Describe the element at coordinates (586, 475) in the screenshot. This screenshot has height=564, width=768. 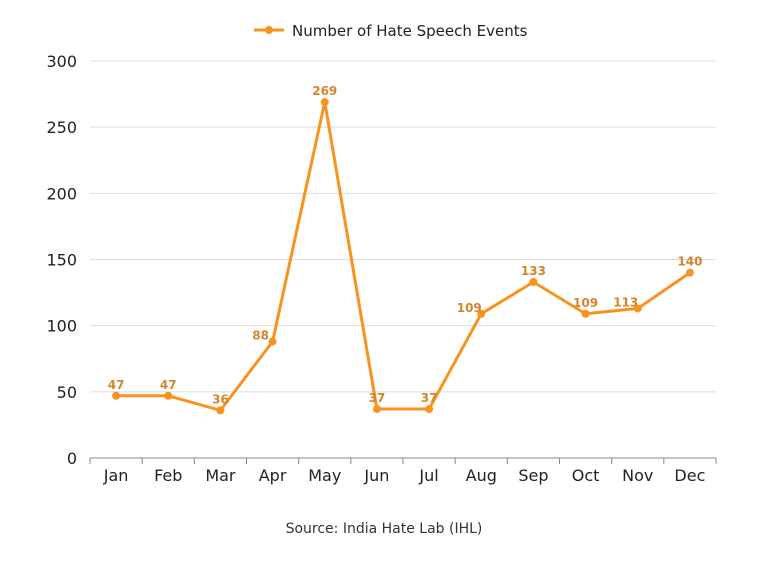
I see `x-tick-label: Oct` at that location.